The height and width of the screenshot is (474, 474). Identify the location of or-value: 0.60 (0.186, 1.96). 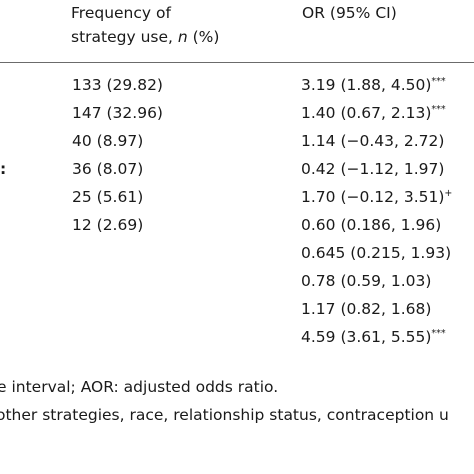
(371, 225).